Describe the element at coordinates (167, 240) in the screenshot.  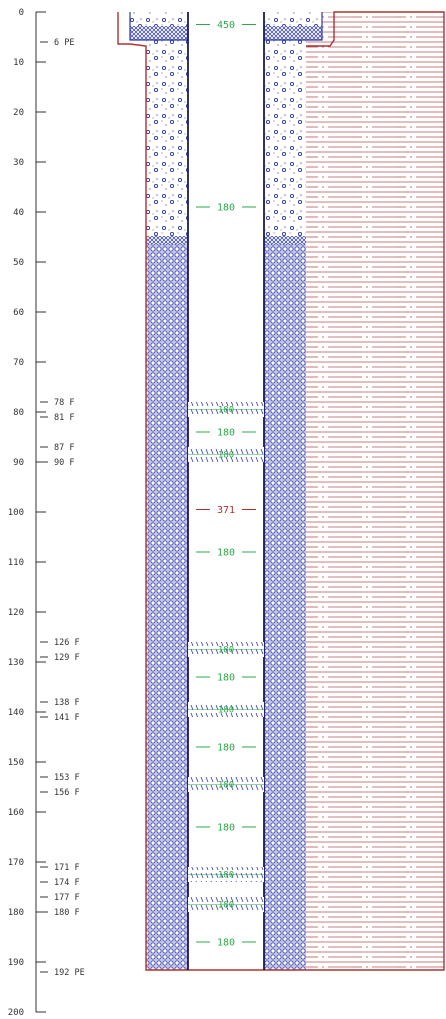
I see `seal-left` at that location.